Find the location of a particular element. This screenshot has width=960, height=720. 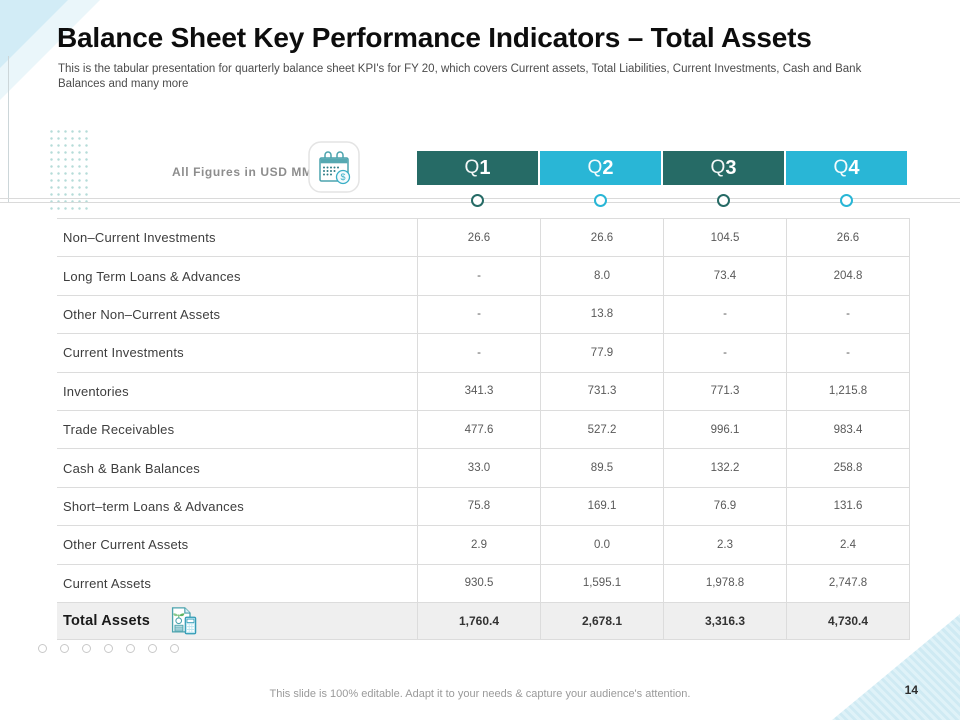

row-label: Cash & Bank Balances is located at coordinates (237, 467).